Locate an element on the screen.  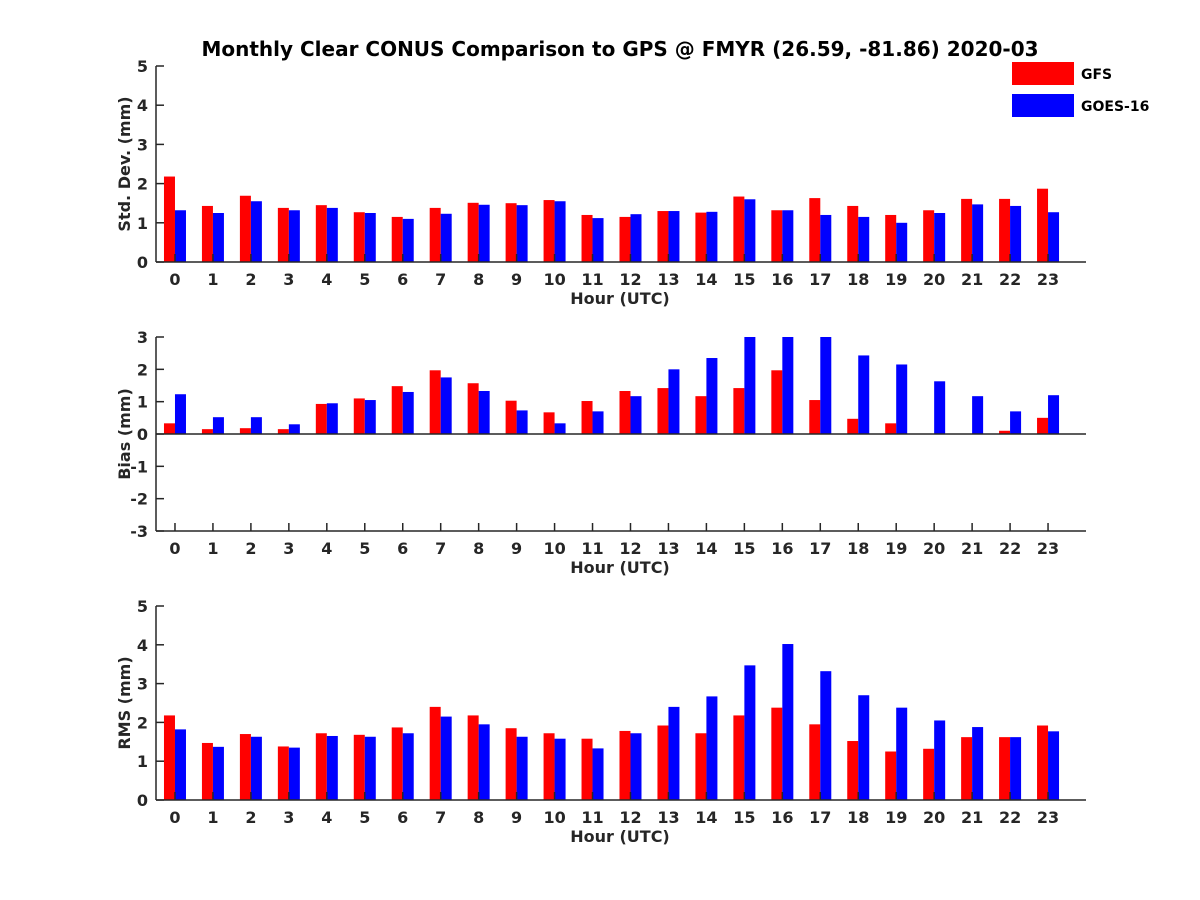
x-tick-label: 12 is located at coordinates (630, 817).